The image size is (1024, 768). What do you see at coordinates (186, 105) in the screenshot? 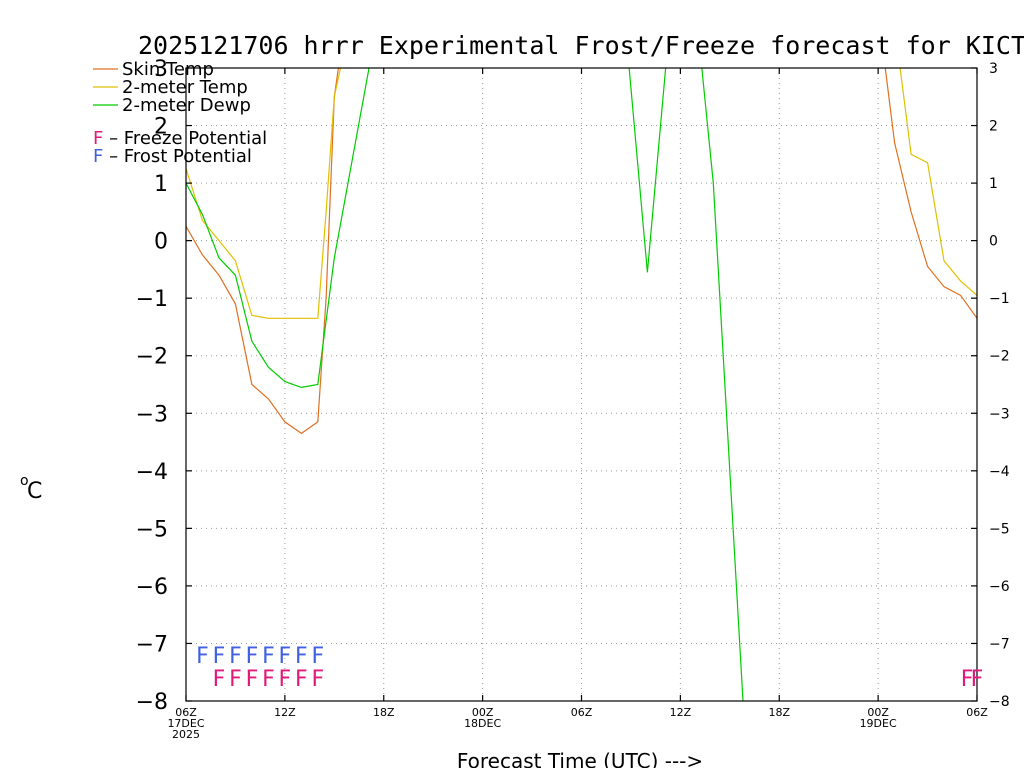
I see `legend-label: 2-meter Dewp` at bounding box center [186, 105].